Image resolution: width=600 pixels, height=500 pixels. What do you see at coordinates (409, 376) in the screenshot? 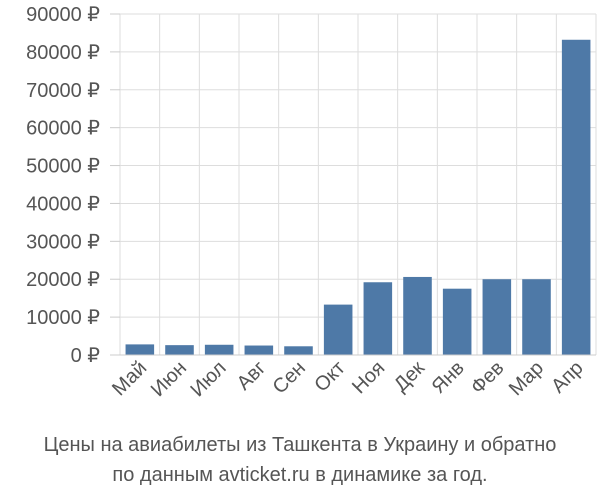
I see `x-tick-label: Дек` at bounding box center [409, 376].